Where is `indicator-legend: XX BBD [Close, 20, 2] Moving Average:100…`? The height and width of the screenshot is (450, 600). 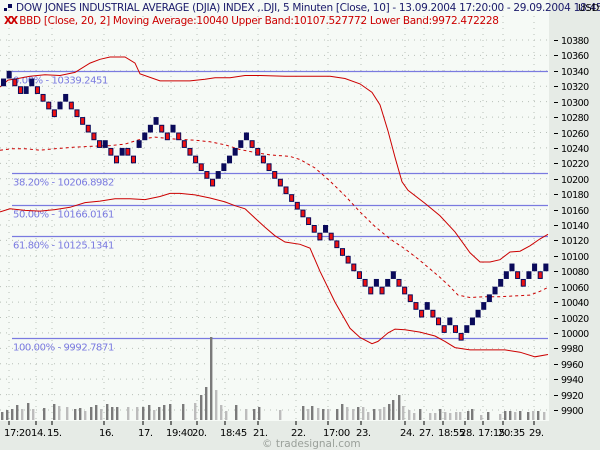 indicator-legend: XX BBD [Close, 20, 2] Moving Average:100… is located at coordinates (251, 21).